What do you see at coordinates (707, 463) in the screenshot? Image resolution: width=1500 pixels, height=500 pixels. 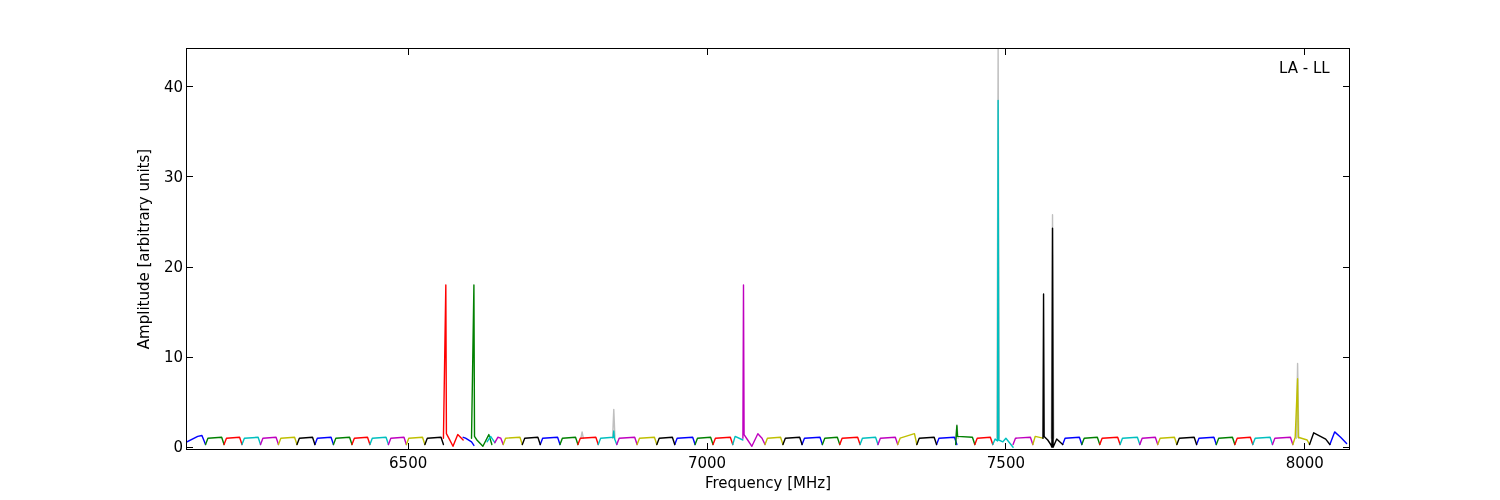 I see `x-tick-label: 7000` at bounding box center [707, 463].